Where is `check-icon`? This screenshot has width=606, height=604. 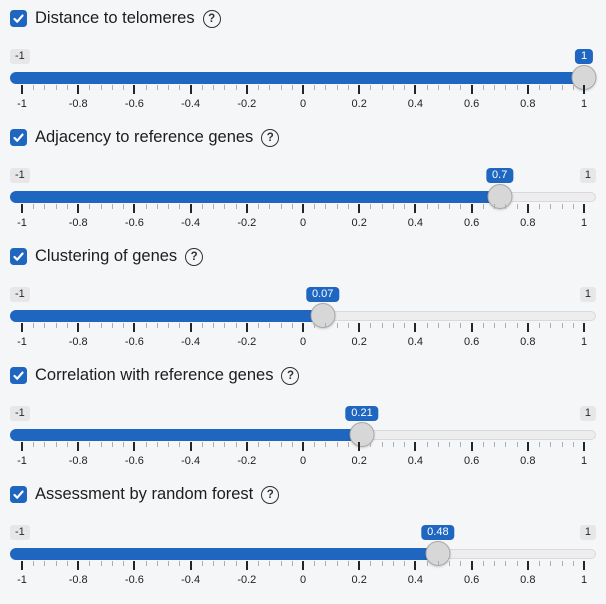 check-icon is located at coordinates (18, 137).